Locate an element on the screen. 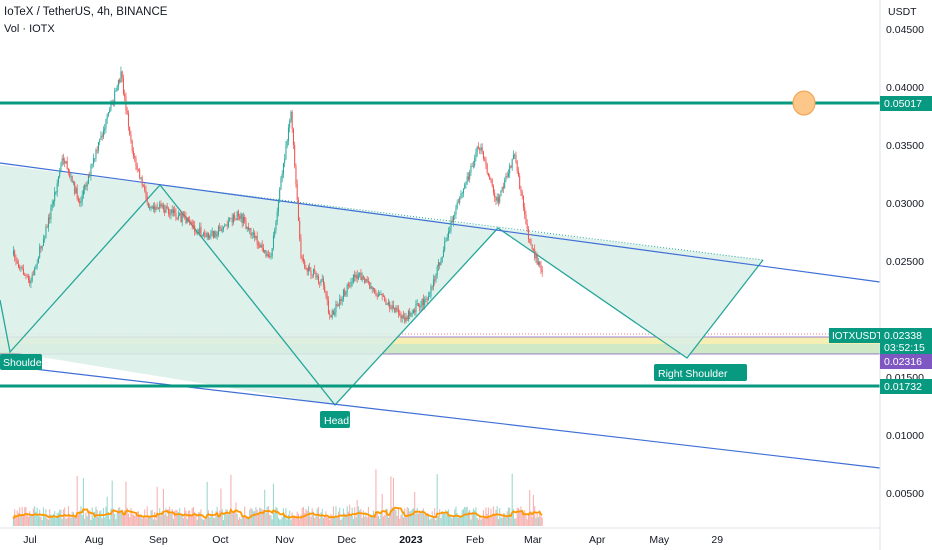 The height and width of the screenshot is (550, 932). y-tick-label: 0.03500 is located at coordinates (905, 146).